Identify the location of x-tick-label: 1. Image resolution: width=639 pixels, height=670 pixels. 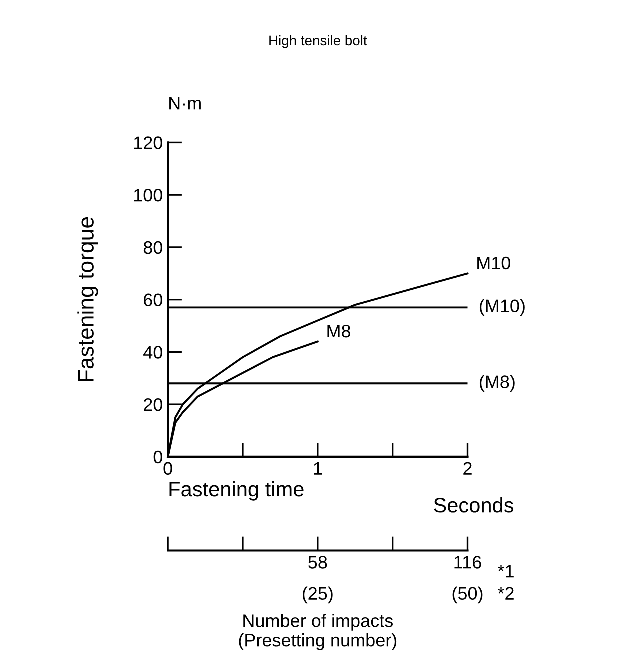
(318, 468).